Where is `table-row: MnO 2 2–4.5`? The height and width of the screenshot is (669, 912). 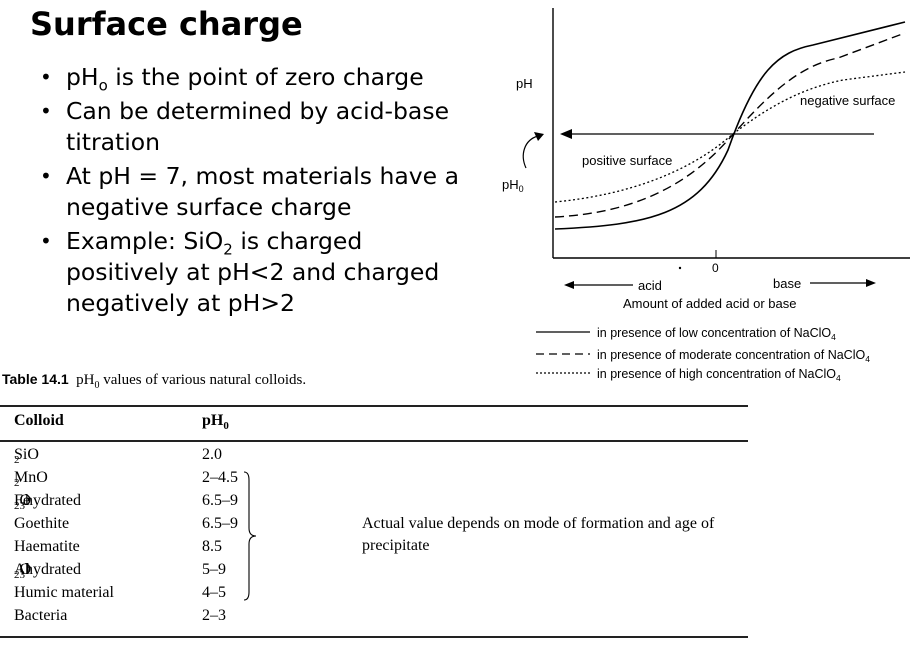 table-row: MnO 2 2–4.5 is located at coordinates (126, 479).